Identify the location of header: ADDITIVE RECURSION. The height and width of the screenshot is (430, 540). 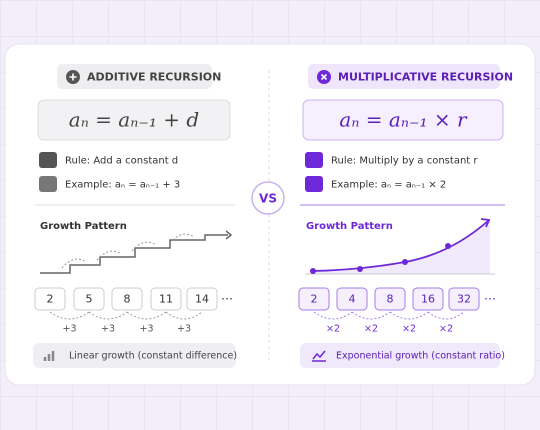
(154, 77).